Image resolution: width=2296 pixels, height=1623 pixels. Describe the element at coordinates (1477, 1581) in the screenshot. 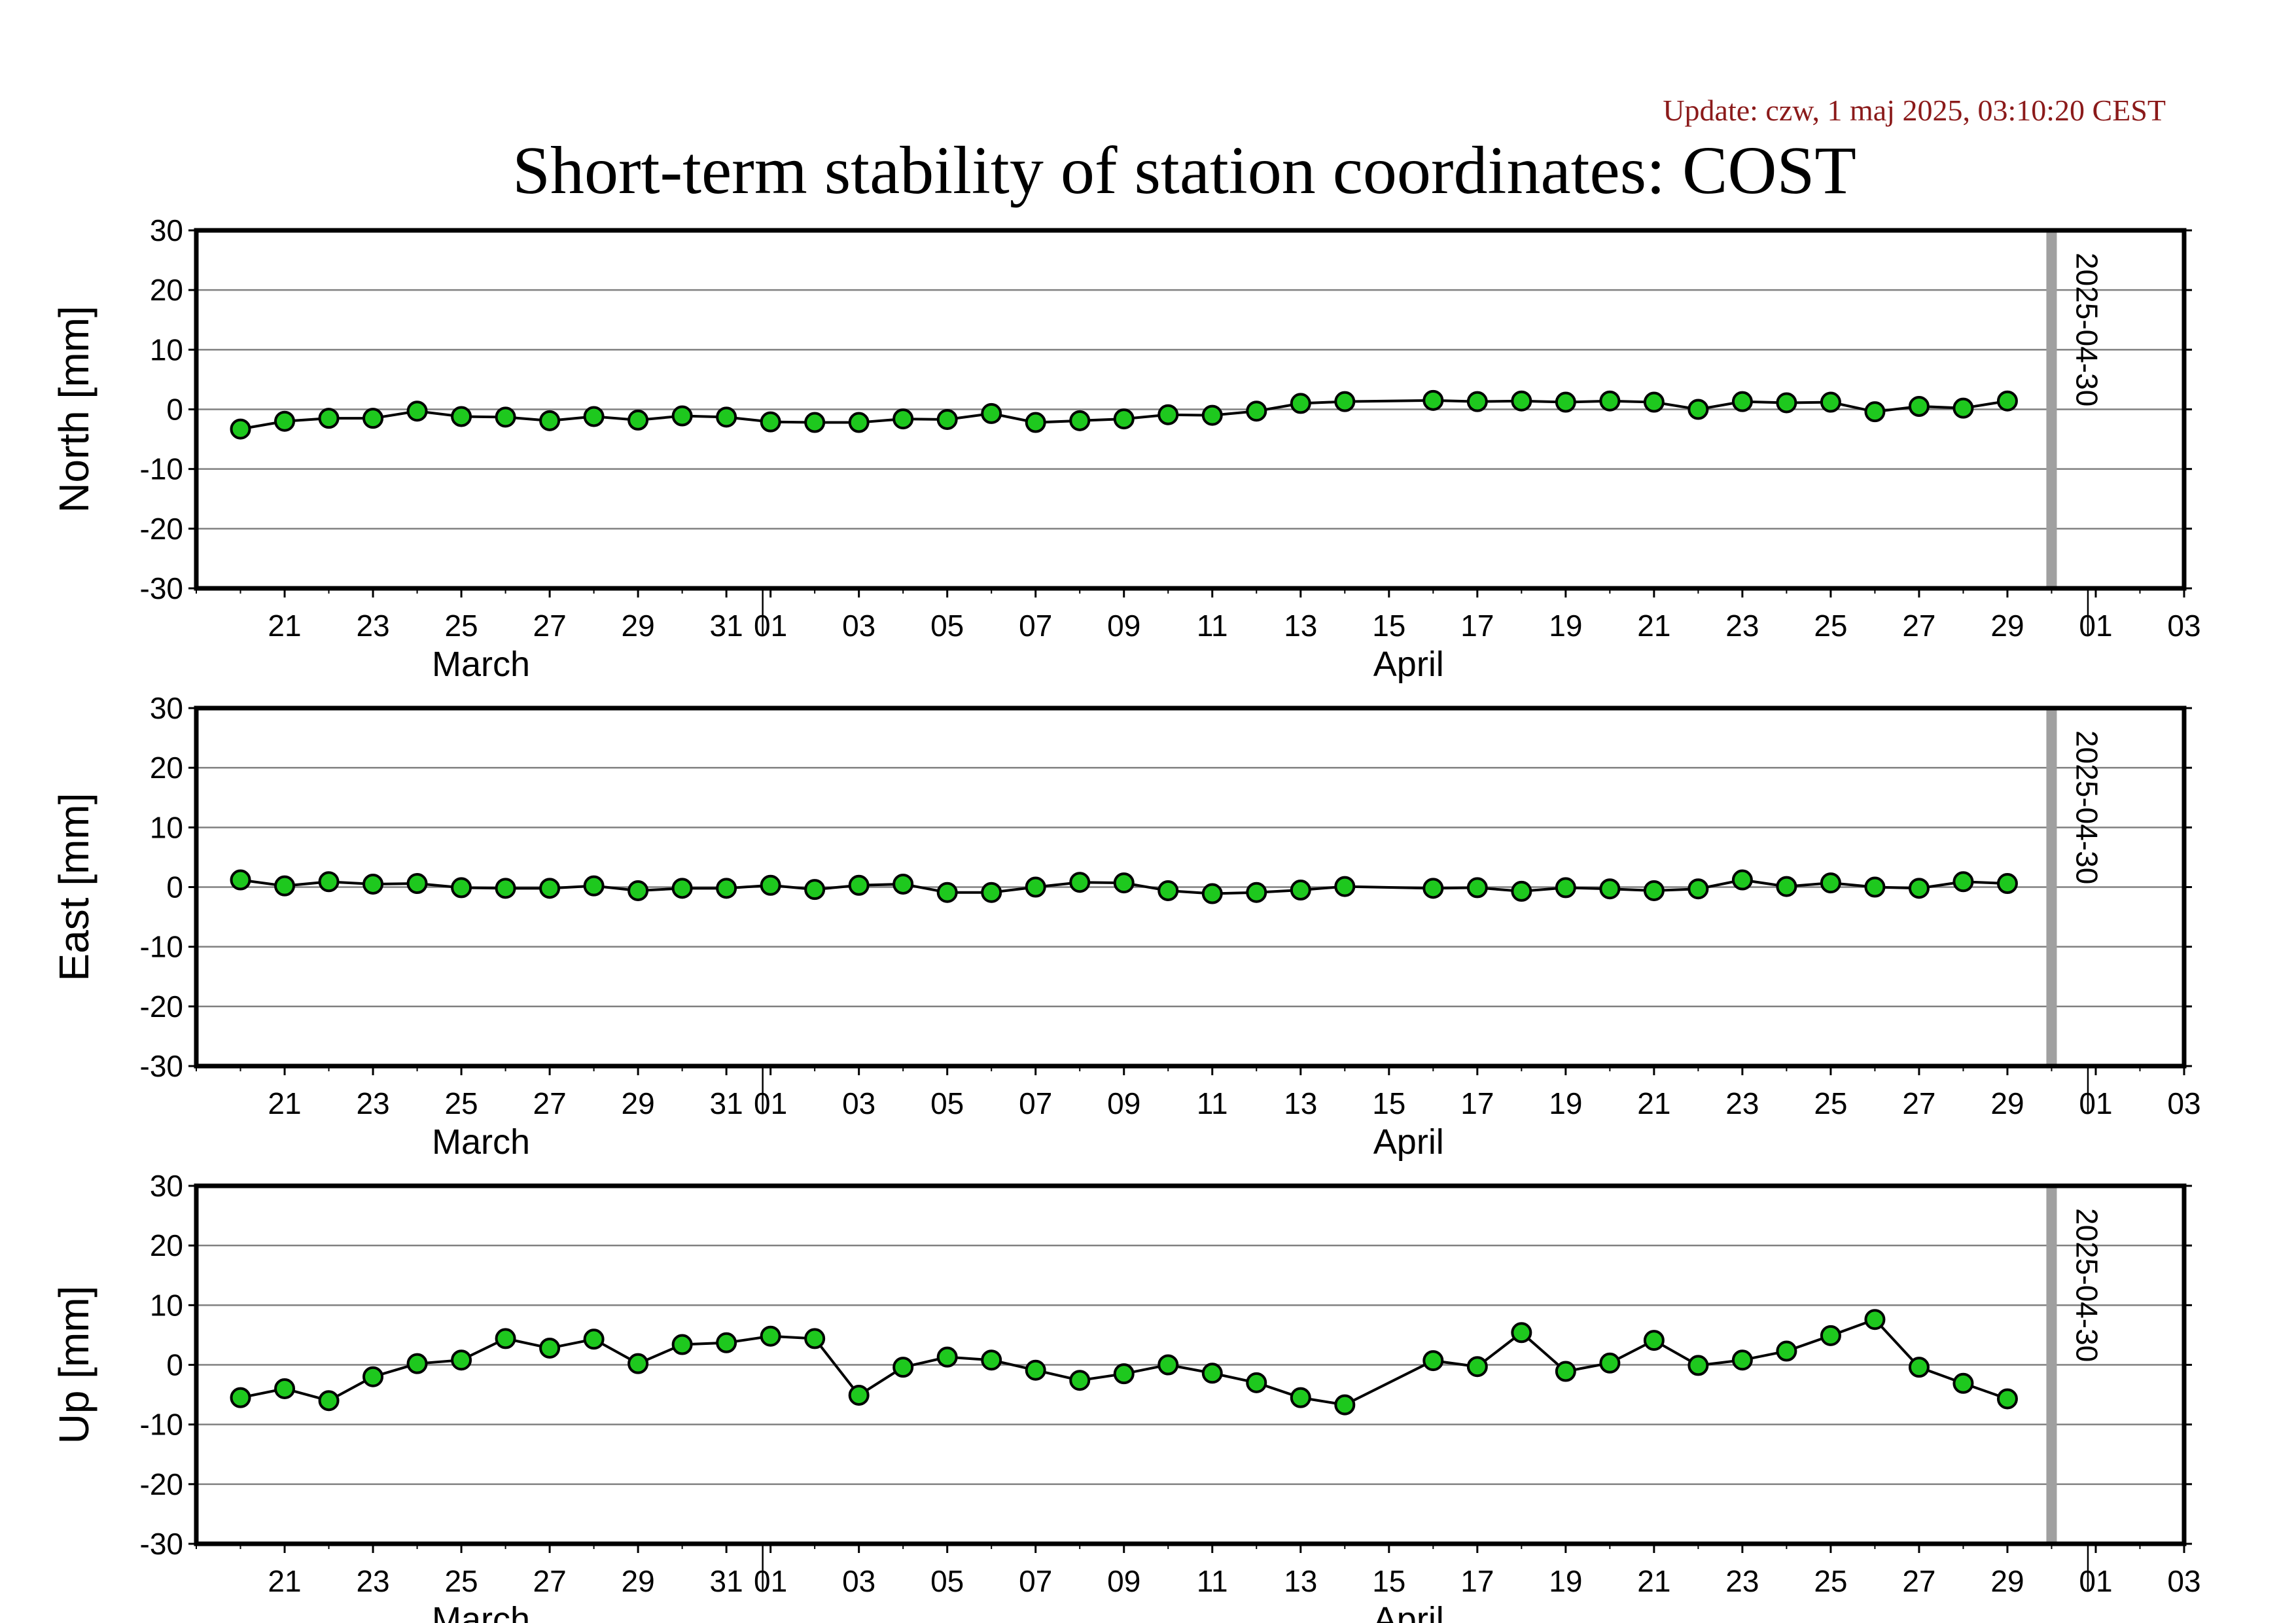

I see `x-tick-label: 17` at that location.